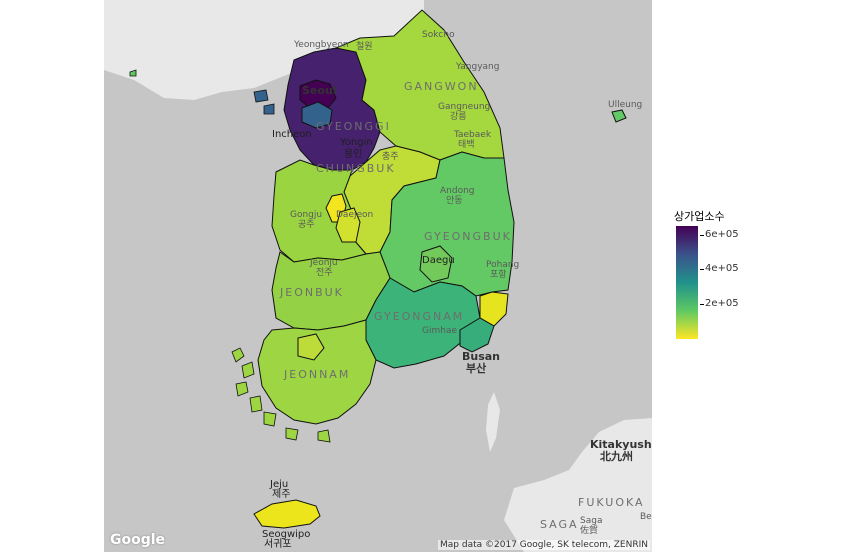 This screenshot has height=552, width=859. I want to click on label-gyeongbuk: GYEONGBUK, so click(468, 236).